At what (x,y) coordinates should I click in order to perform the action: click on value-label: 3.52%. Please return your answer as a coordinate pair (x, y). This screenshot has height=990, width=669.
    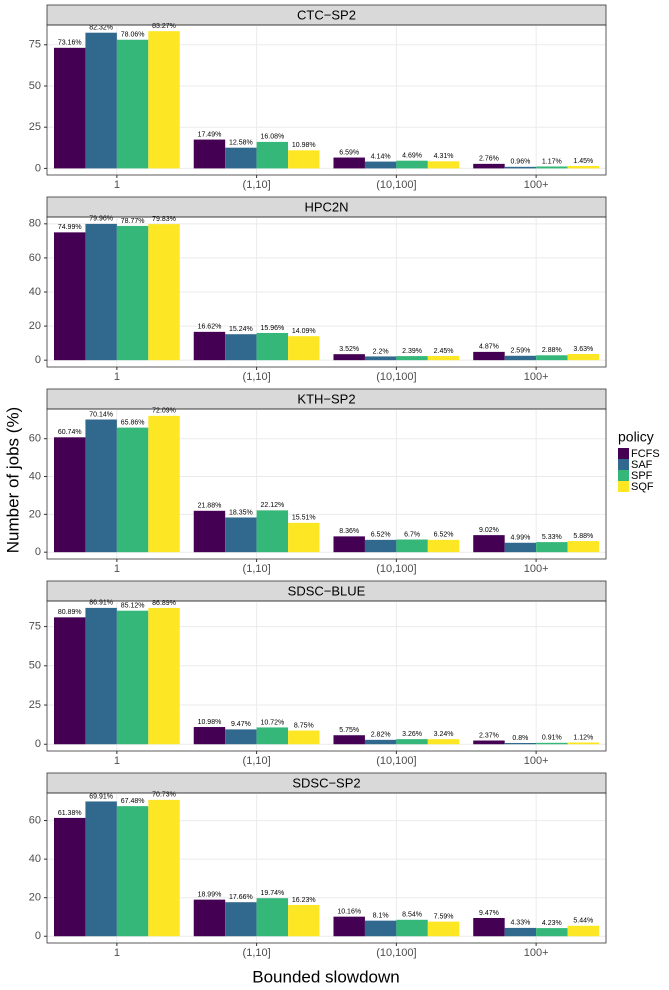
    Looking at the image, I should click on (349, 349).